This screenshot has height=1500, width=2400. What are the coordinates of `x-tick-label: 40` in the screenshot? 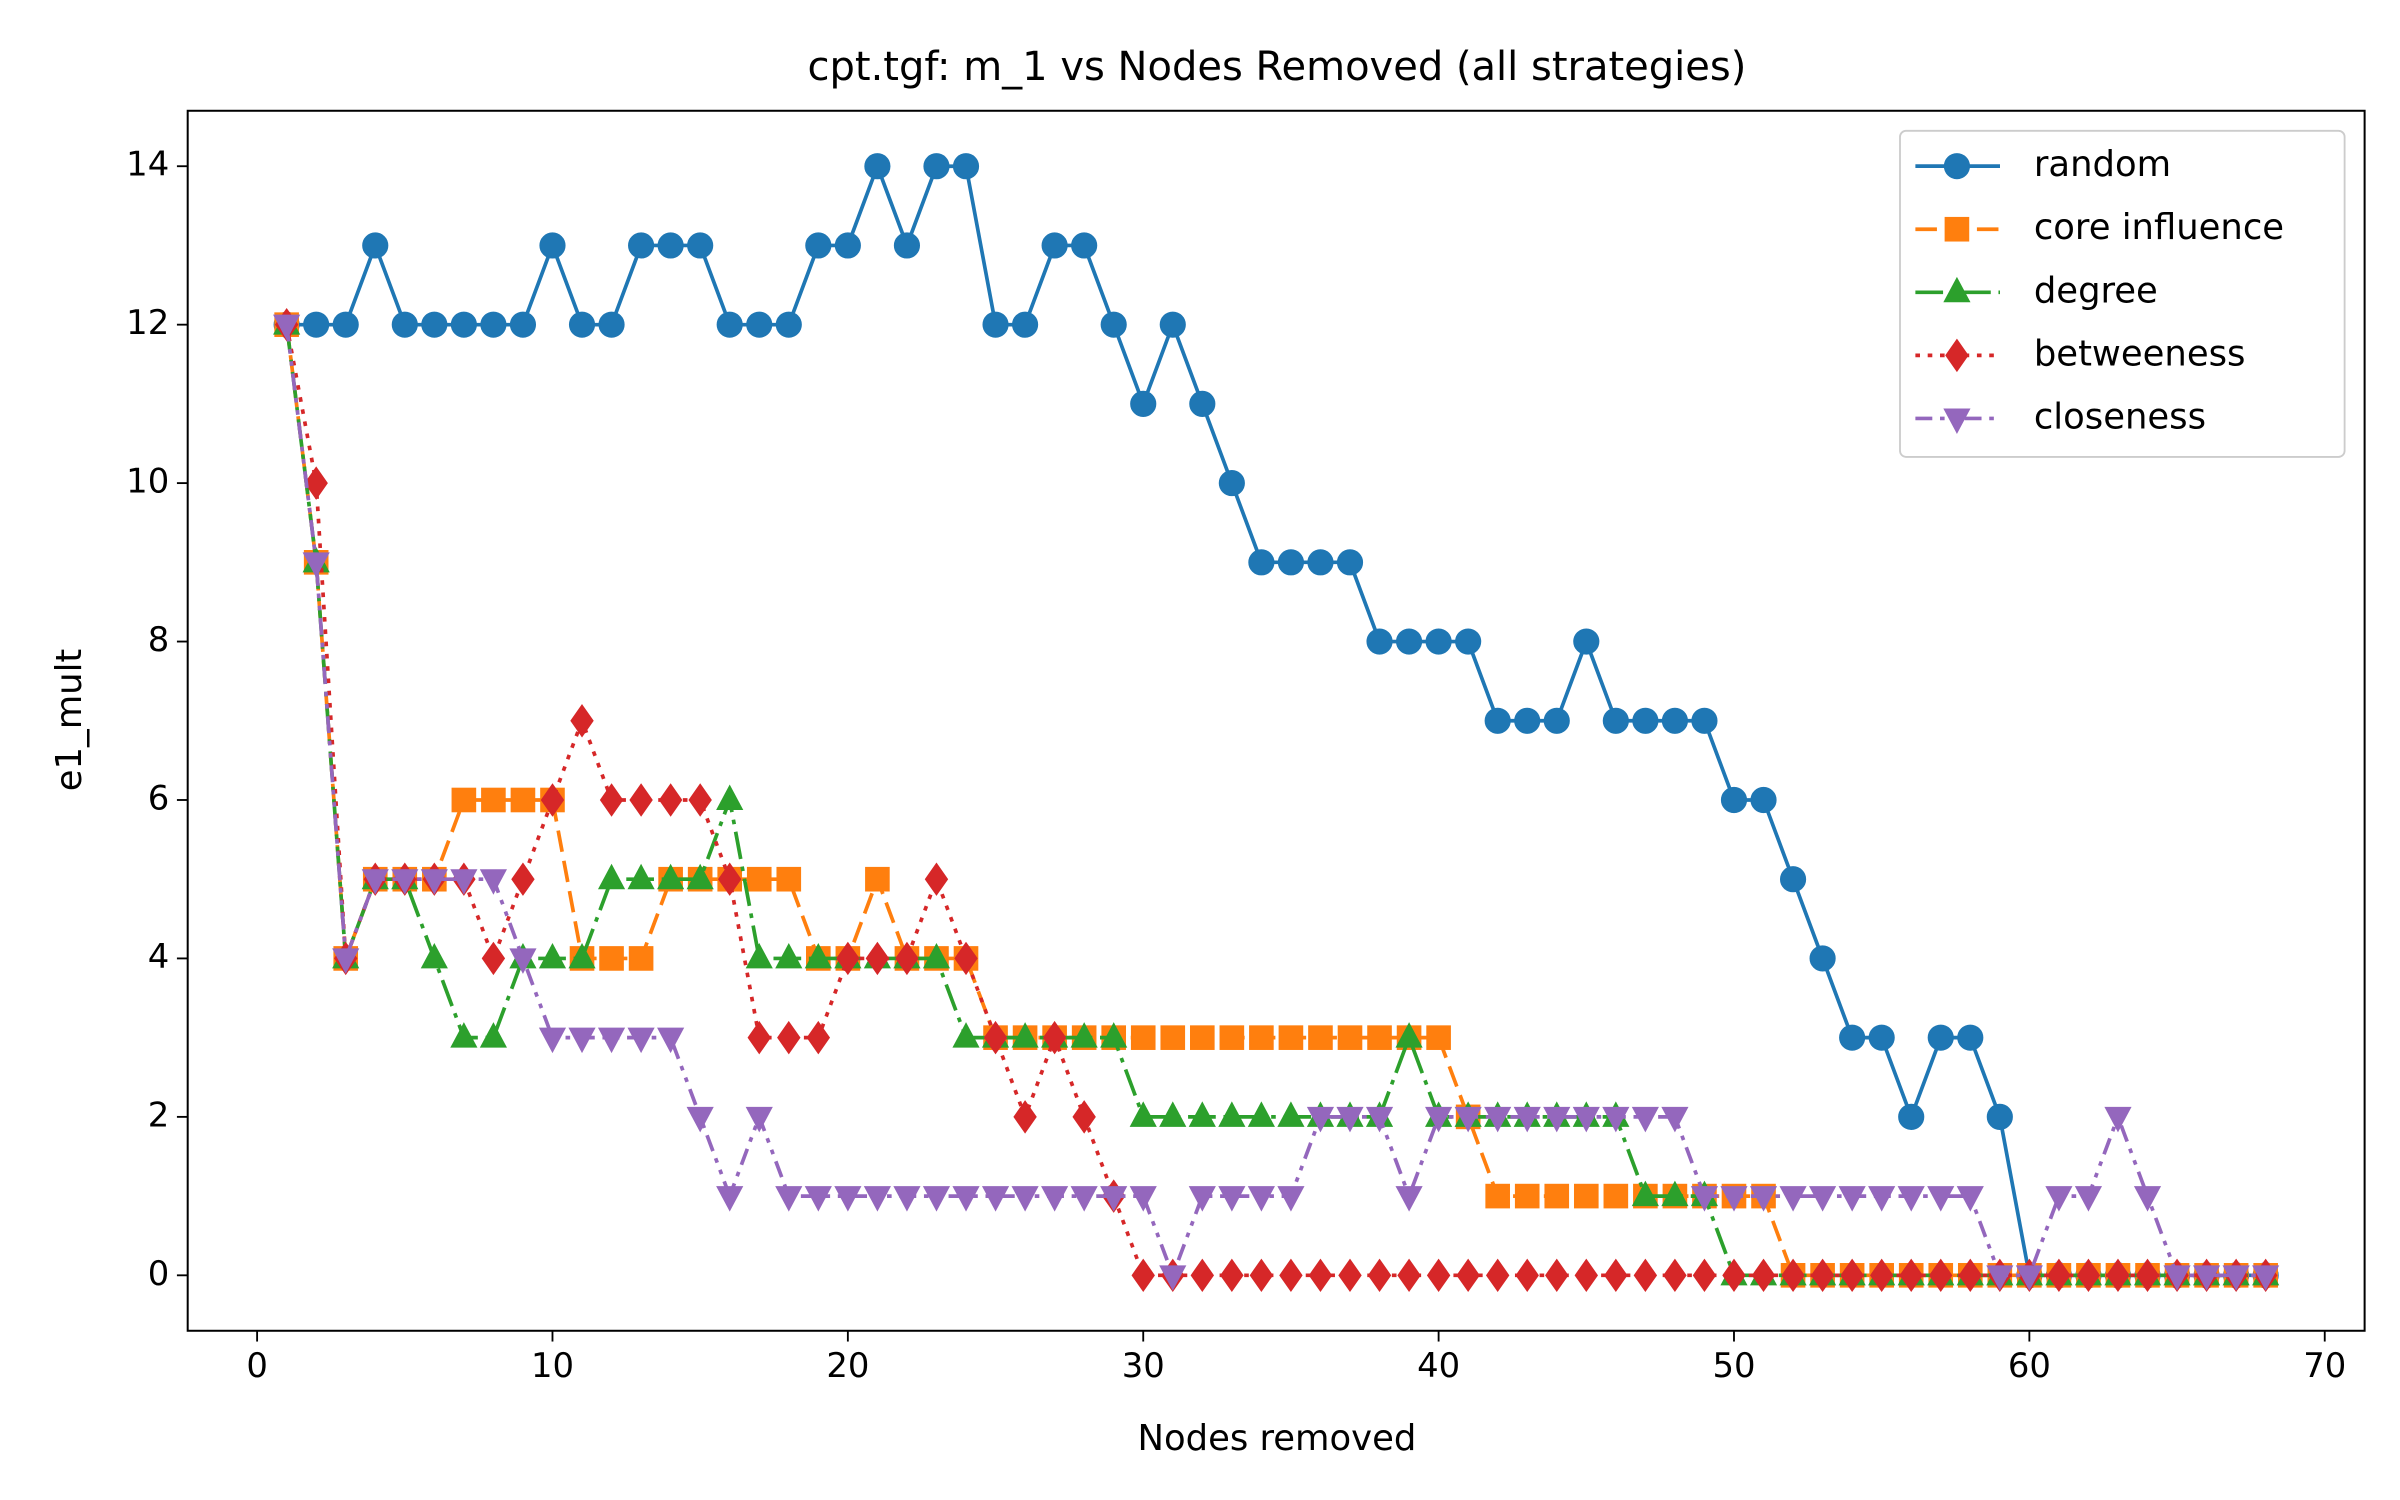 It's located at (1438, 1365).